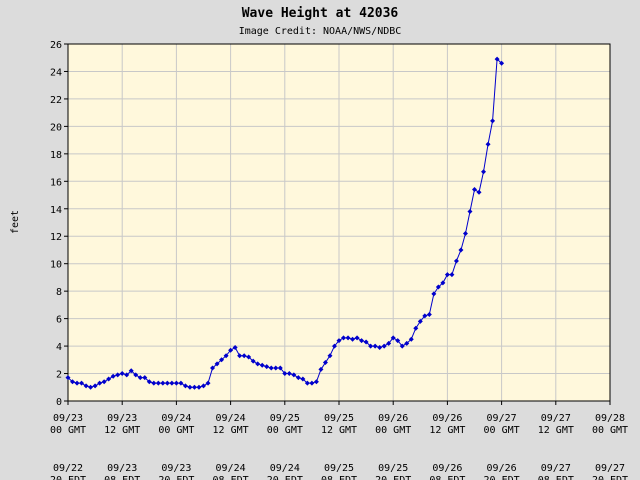 This screenshot has height=480, width=640. I want to click on x-local-label: 09/2320 EDT, so click(176, 471).